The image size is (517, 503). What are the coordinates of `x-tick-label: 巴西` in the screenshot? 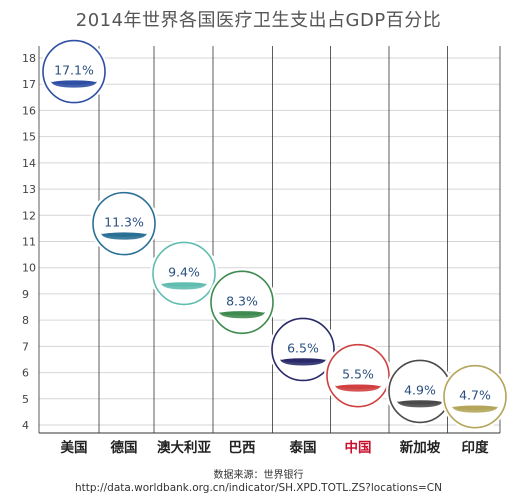 It's located at (242, 448).